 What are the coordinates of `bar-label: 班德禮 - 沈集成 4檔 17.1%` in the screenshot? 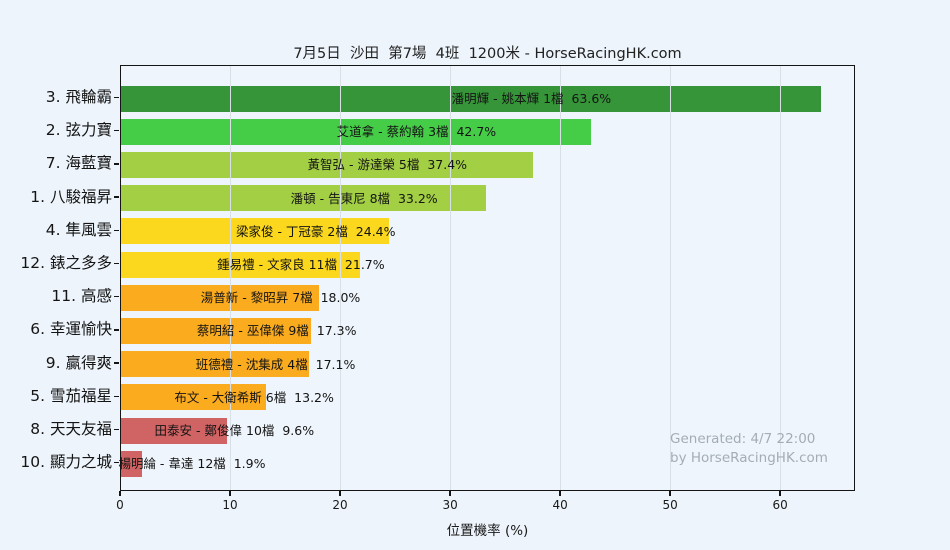 It's located at (275, 364).